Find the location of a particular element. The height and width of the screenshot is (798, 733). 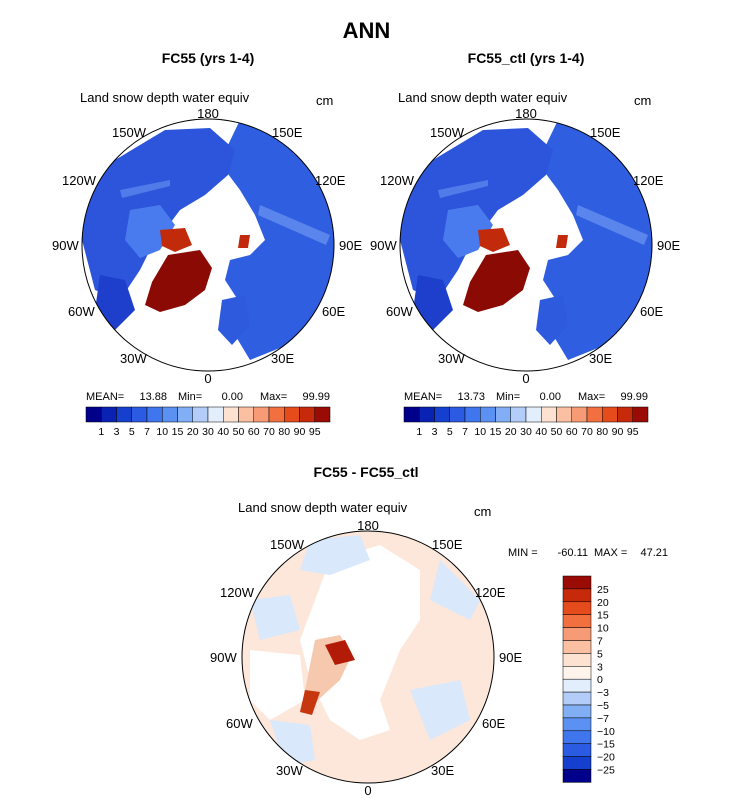

panel-3-title: FC55 - FC55_ctl is located at coordinates (366, 472).